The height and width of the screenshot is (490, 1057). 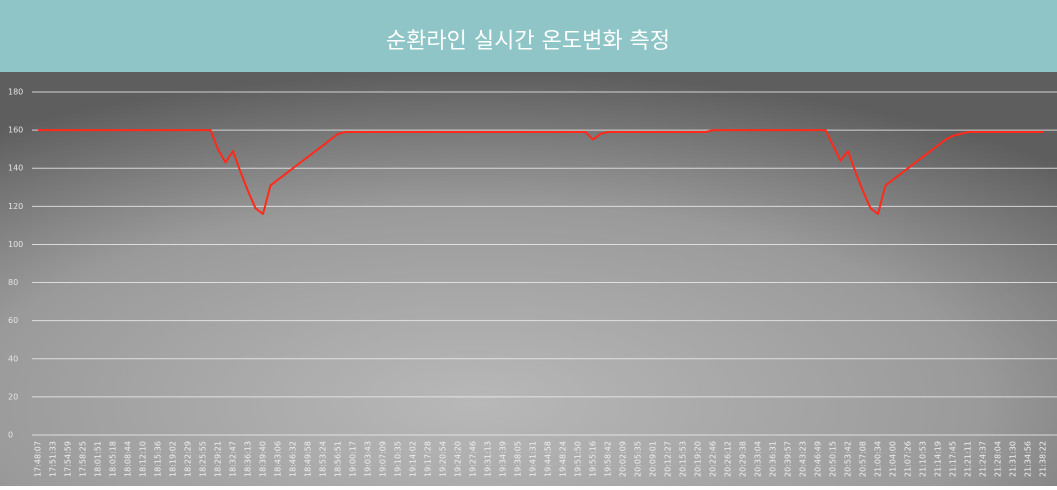 What do you see at coordinates (528, 41) in the screenshot?
I see `chart-title: 순환라인 실시간 온도변화 측정` at bounding box center [528, 41].